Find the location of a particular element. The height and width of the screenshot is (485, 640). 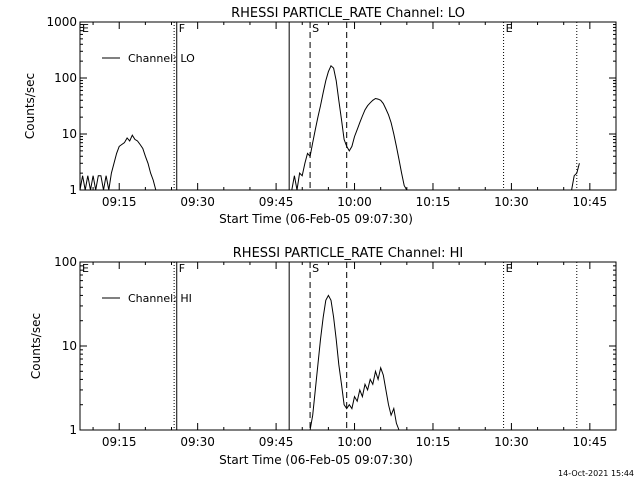

legend-label: Channel: HI is located at coordinates (160, 298).